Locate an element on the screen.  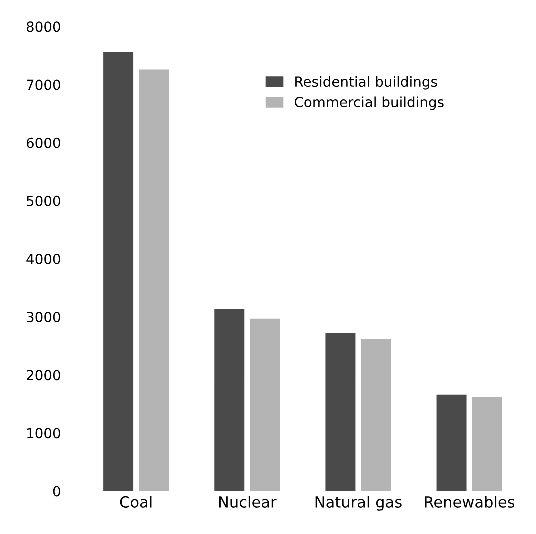
x-tick-label: Nuclear is located at coordinates (248, 502).